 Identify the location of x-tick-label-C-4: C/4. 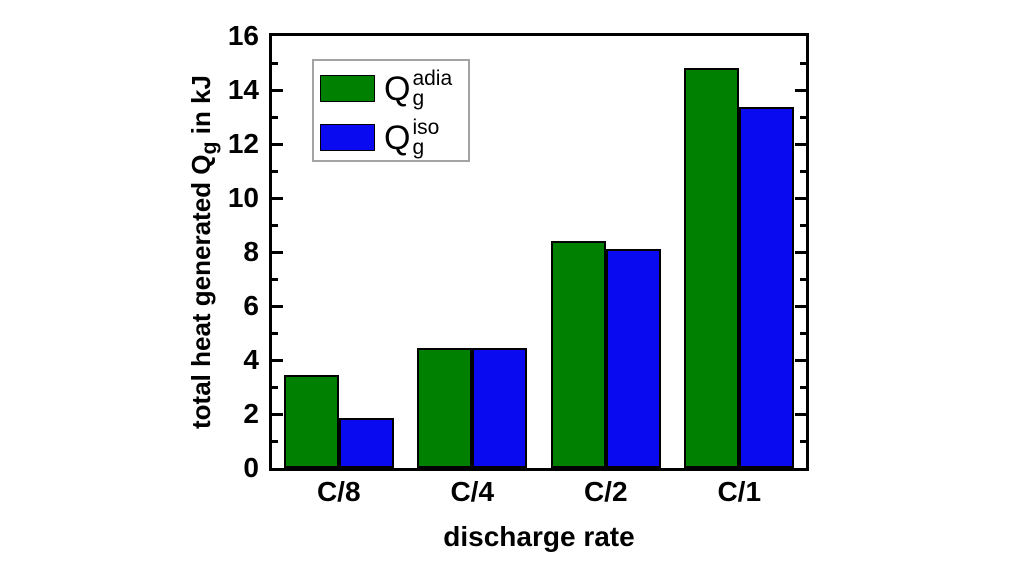
(472, 491).